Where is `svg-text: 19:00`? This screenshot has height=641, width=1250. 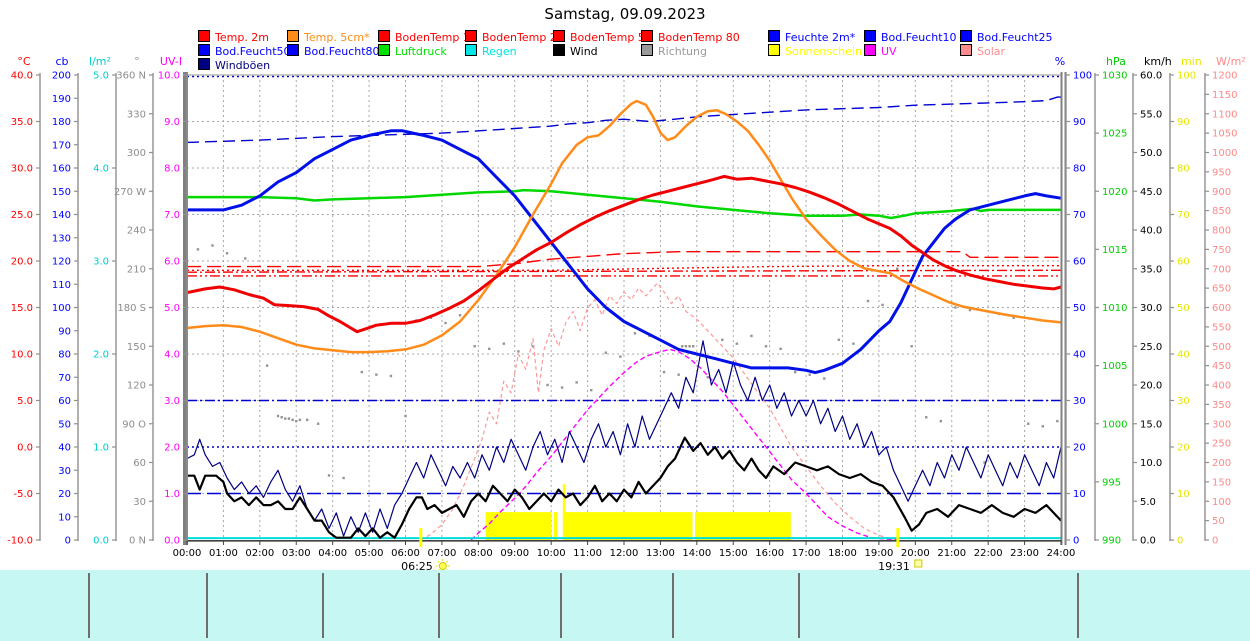
svg-text: 19:00 is located at coordinates (879, 553).